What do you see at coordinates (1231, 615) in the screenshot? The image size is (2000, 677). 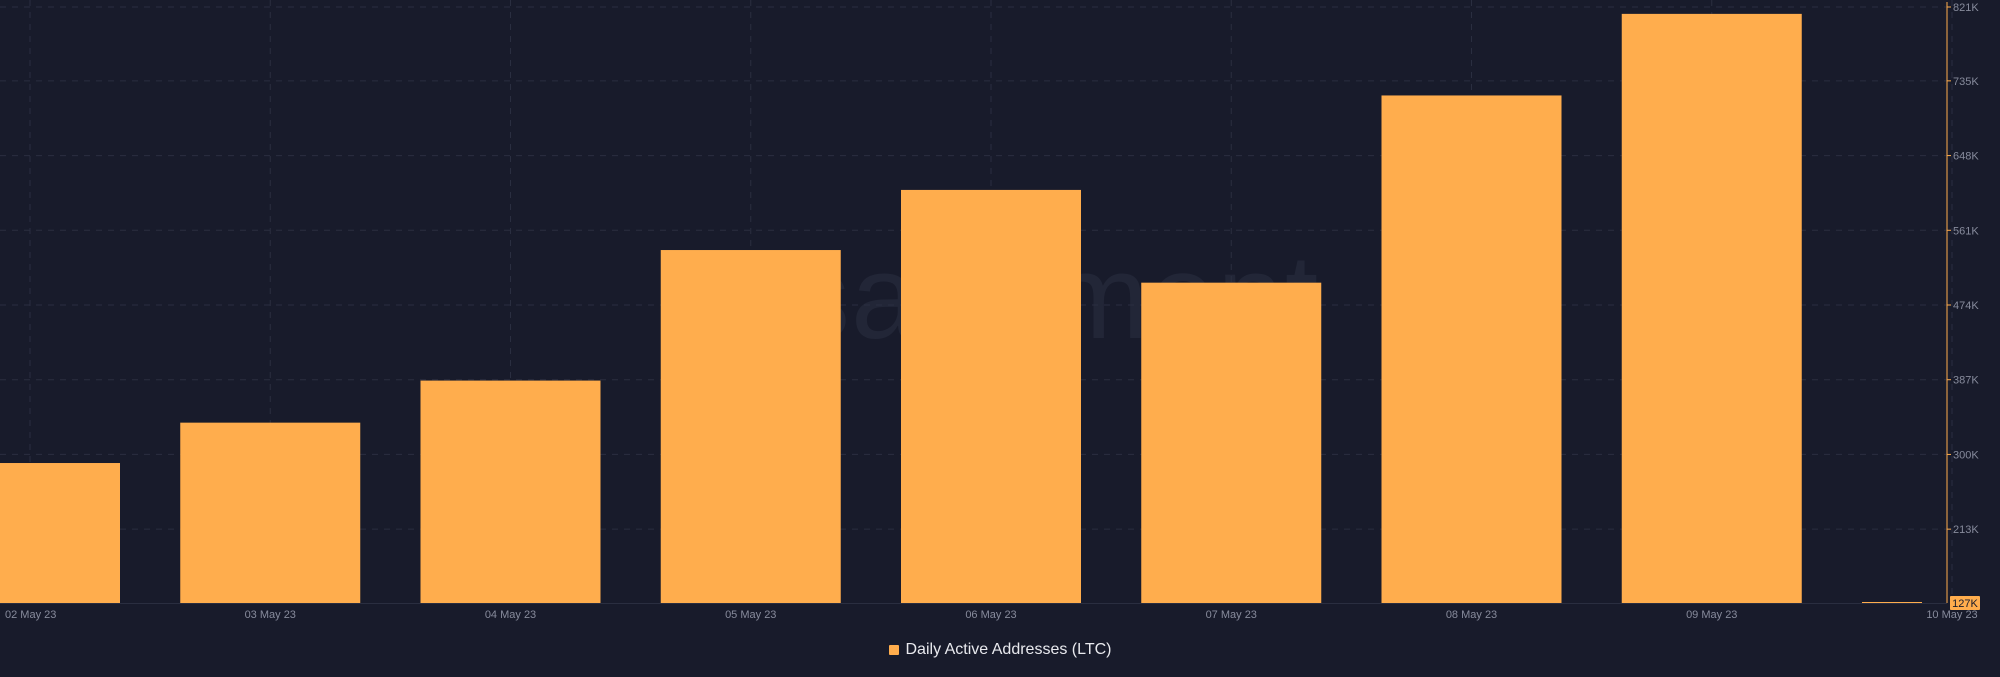 I see `x-tick-label: 07 May 23` at bounding box center [1231, 615].